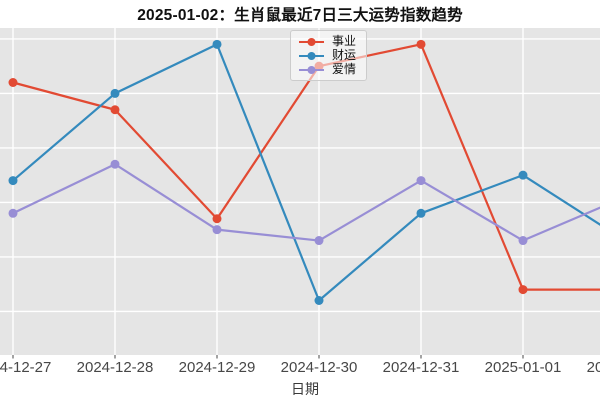 The height and width of the screenshot is (400, 600). Describe the element at coordinates (327, 69) in the screenshot. I see `legend-item-爱情: 爱情` at that location.